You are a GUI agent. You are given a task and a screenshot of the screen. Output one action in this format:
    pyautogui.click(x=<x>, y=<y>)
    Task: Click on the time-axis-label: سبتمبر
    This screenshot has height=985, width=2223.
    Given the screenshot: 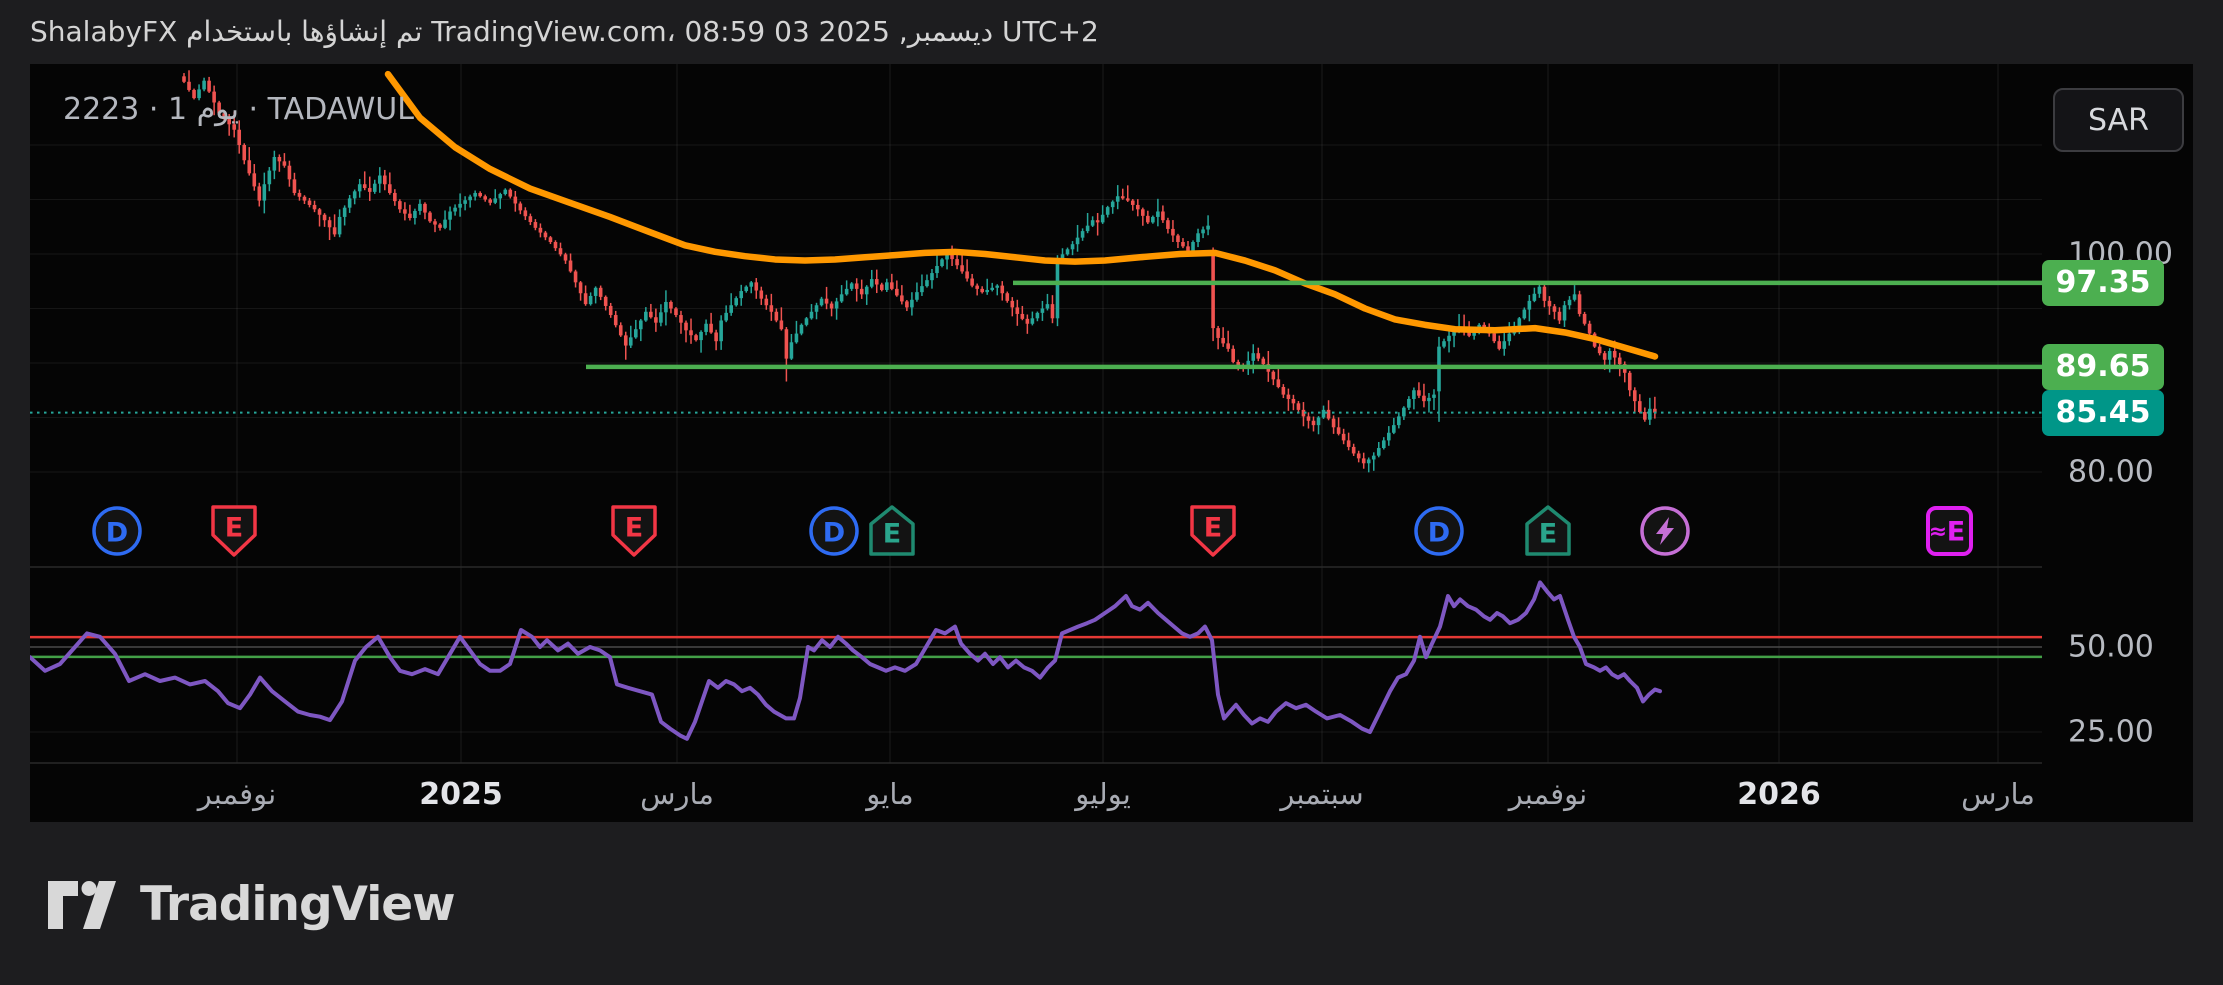 What is the action you would take?
    pyautogui.click(x=1322, y=794)
    